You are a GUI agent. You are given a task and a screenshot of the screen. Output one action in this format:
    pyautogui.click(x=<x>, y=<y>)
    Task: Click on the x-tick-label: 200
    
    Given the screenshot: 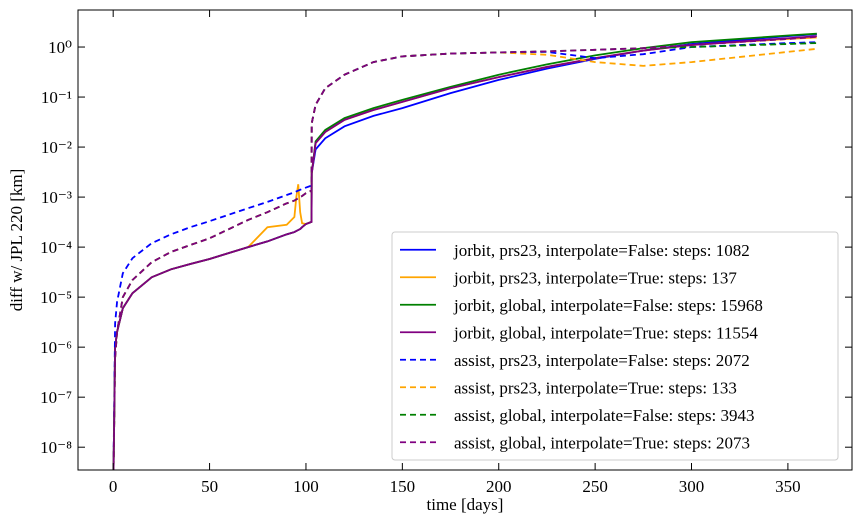 What is the action you would take?
    pyautogui.click(x=499, y=486)
    